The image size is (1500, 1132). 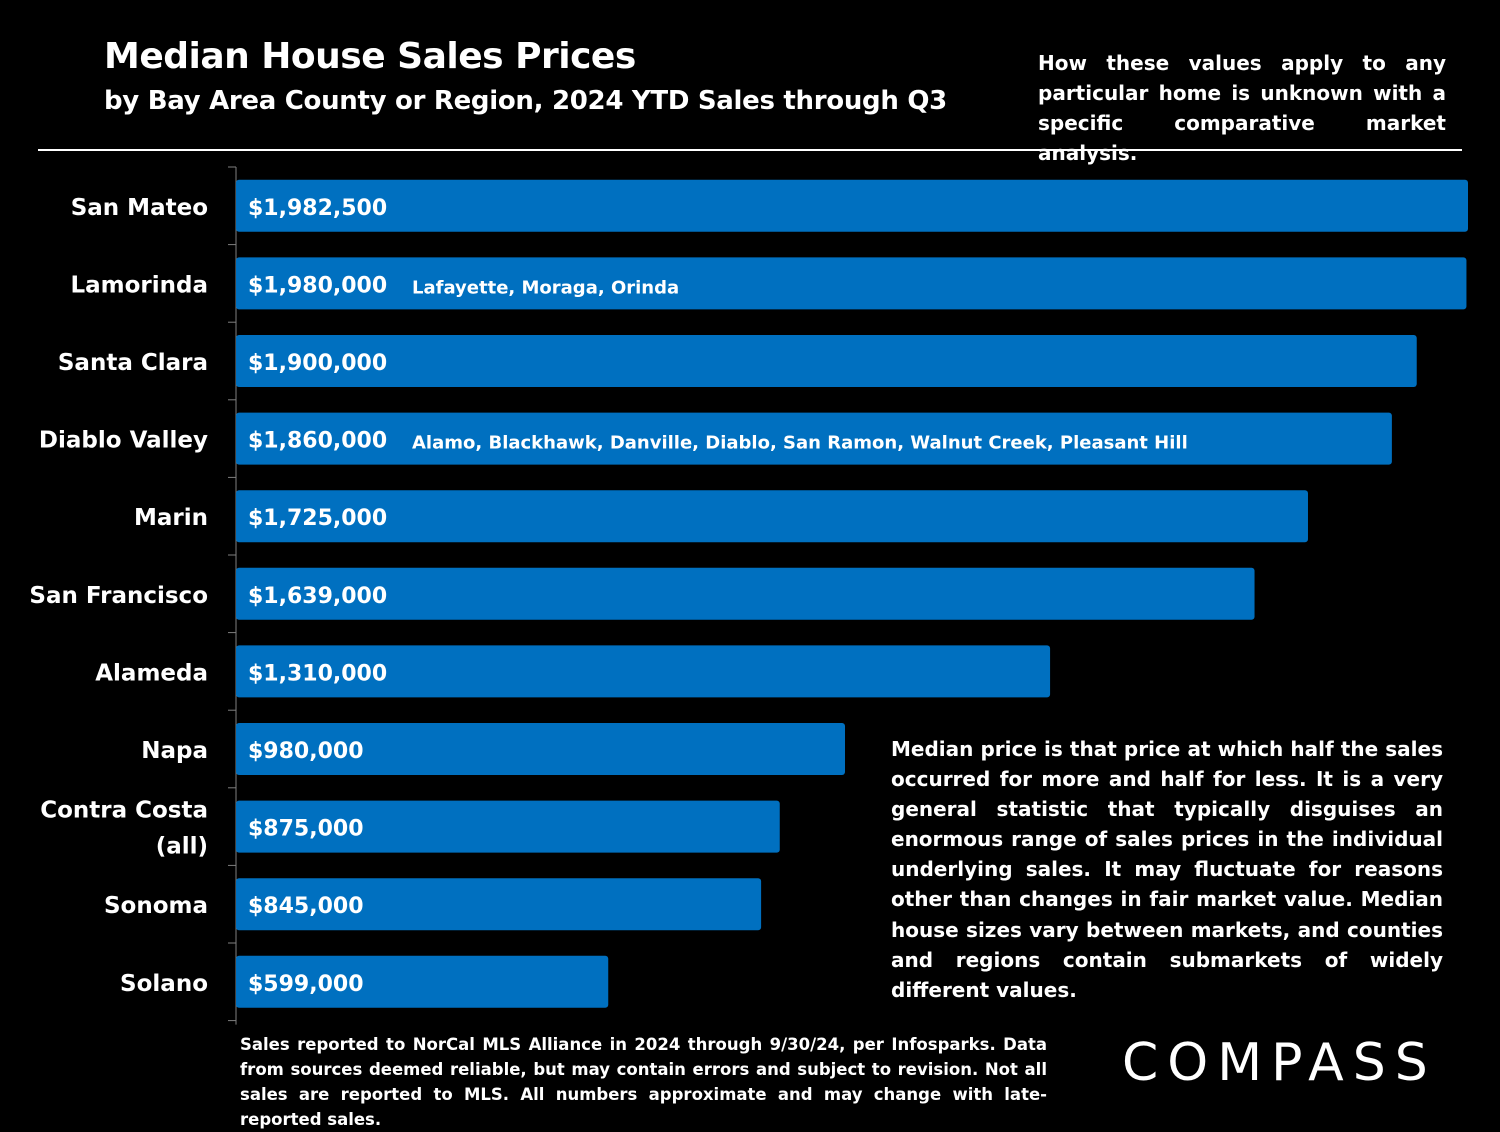 I want to click on bar-value-label: $1,860,000, so click(x=317, y=441).